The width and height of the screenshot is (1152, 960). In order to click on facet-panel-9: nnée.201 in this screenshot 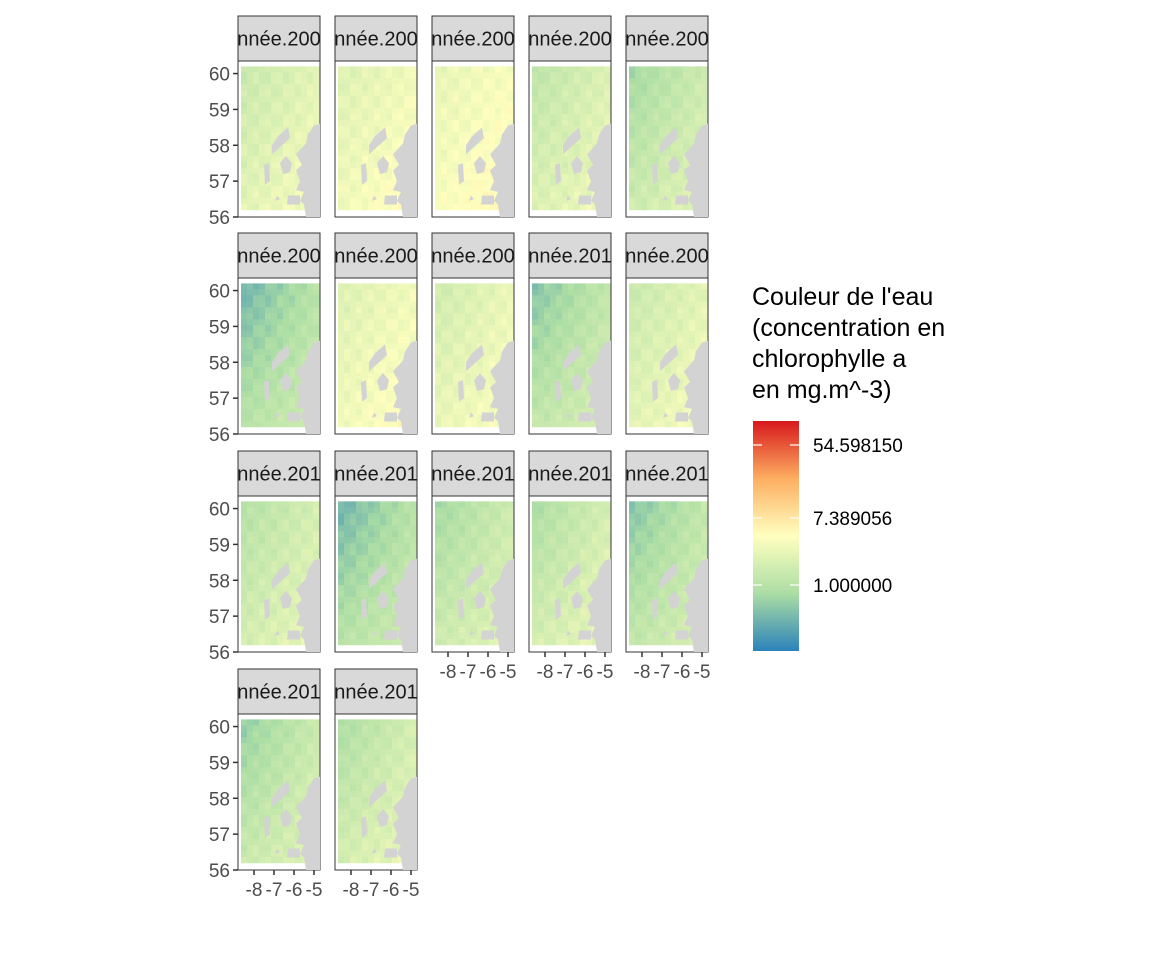, I will do `click(570, 333)`.